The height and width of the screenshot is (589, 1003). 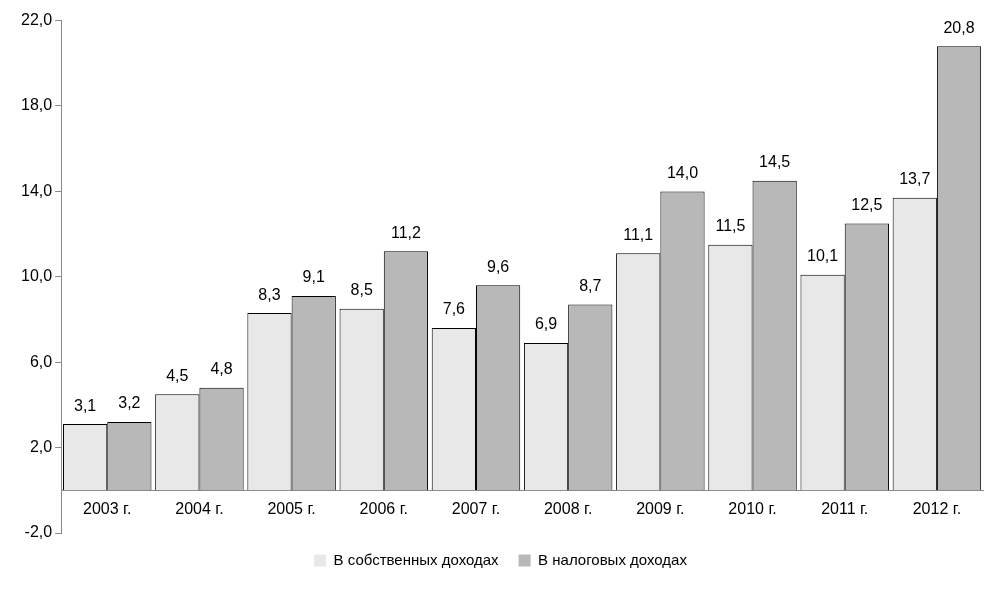 I want to click on data-label: 13,7, so click(x=915, y=179).